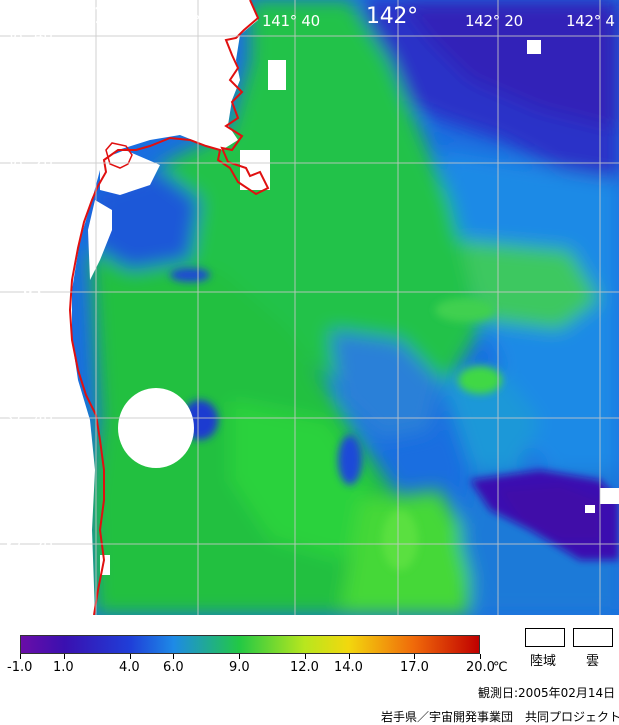  I want to click on cloud-legend-label: 雲, so click(593, 661).